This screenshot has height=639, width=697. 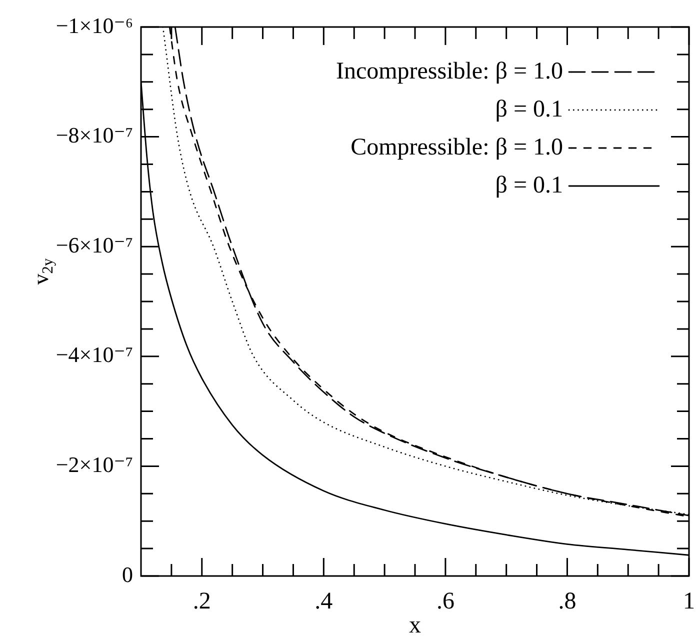 I want to click on y-tick-label: −1×10⁻⁶, so click(x=94, y=25).